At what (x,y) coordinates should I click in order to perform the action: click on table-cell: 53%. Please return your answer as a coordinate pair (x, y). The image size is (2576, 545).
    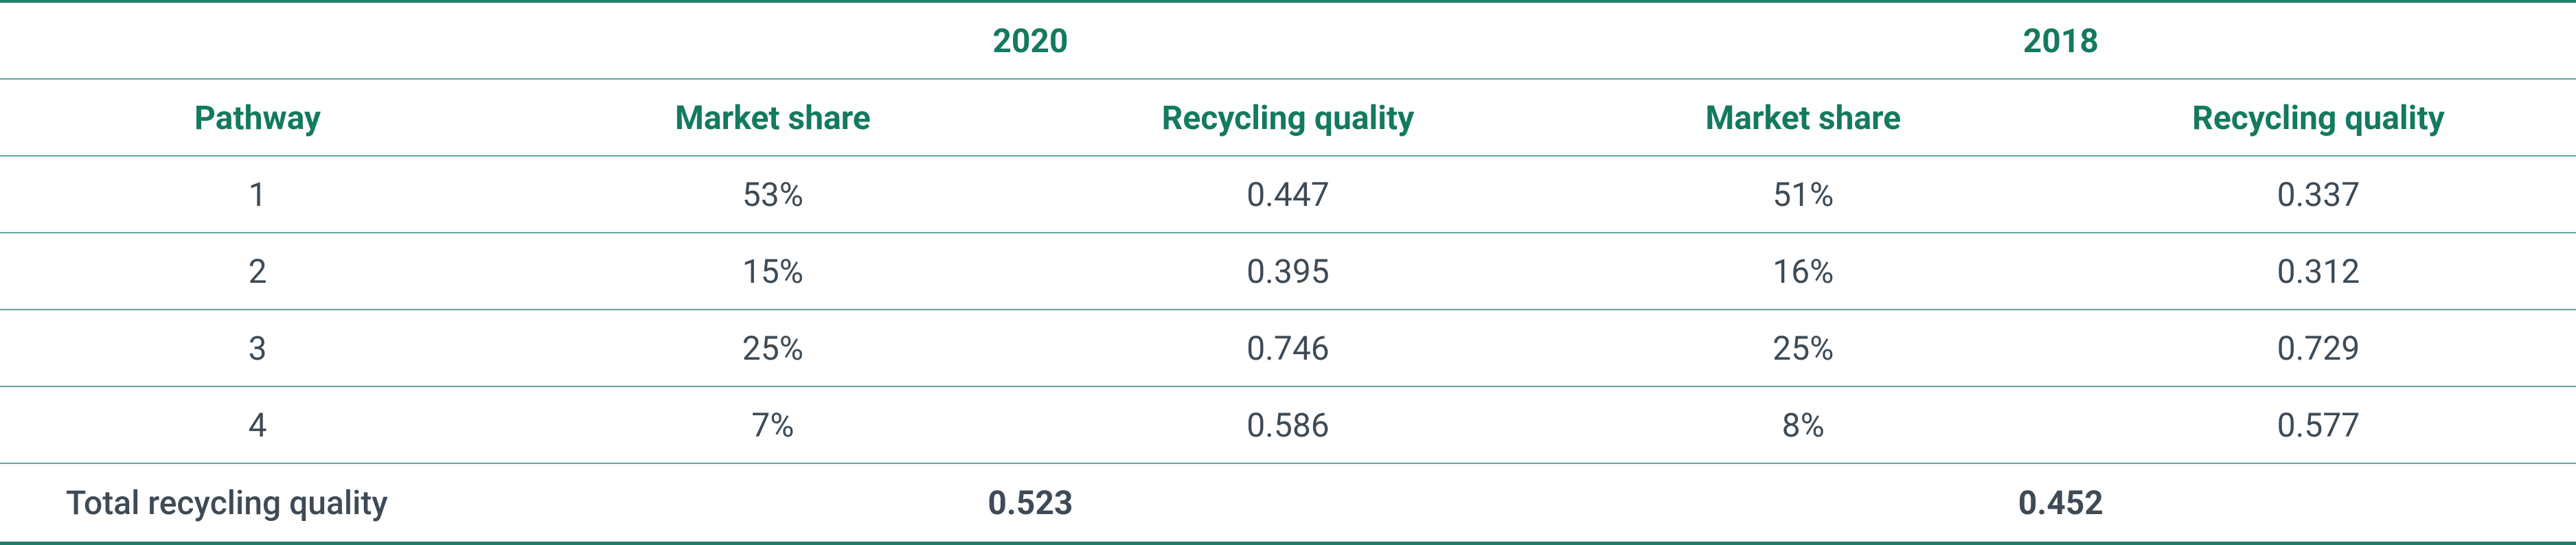
    Looking at the image, I should click on (773, 194).